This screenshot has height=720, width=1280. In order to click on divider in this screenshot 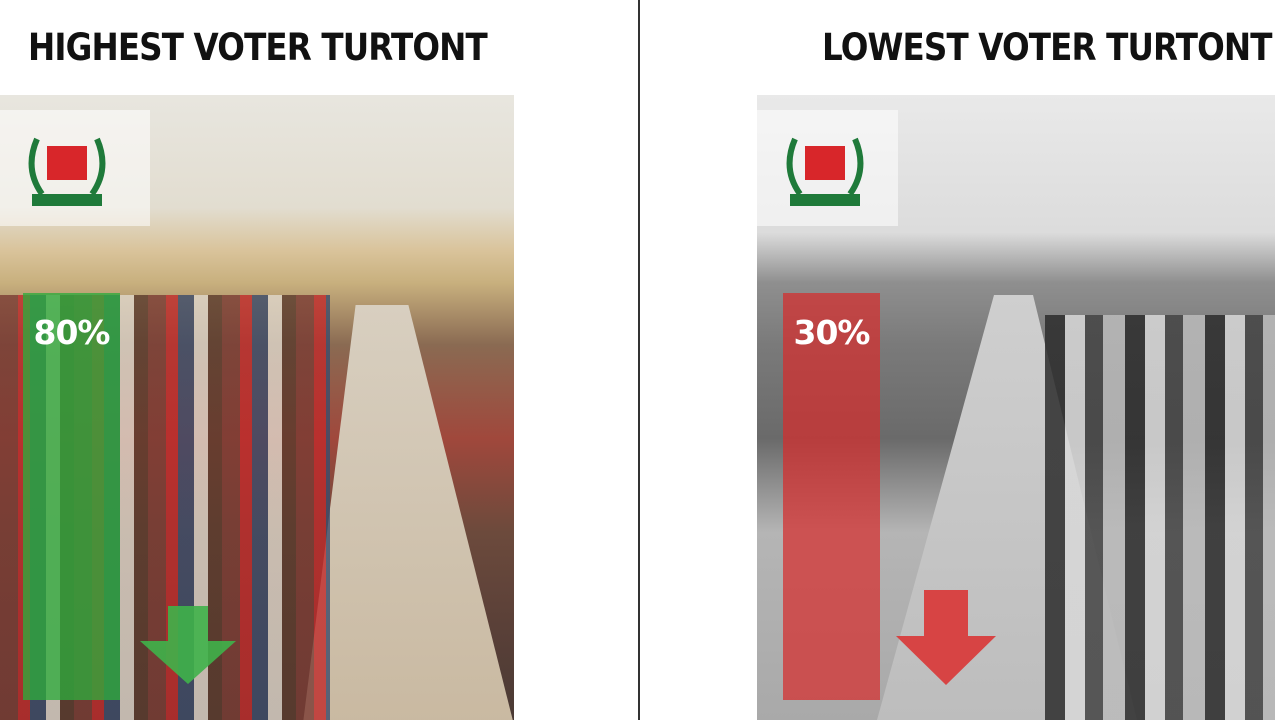, I will do `click(639, 360)`.